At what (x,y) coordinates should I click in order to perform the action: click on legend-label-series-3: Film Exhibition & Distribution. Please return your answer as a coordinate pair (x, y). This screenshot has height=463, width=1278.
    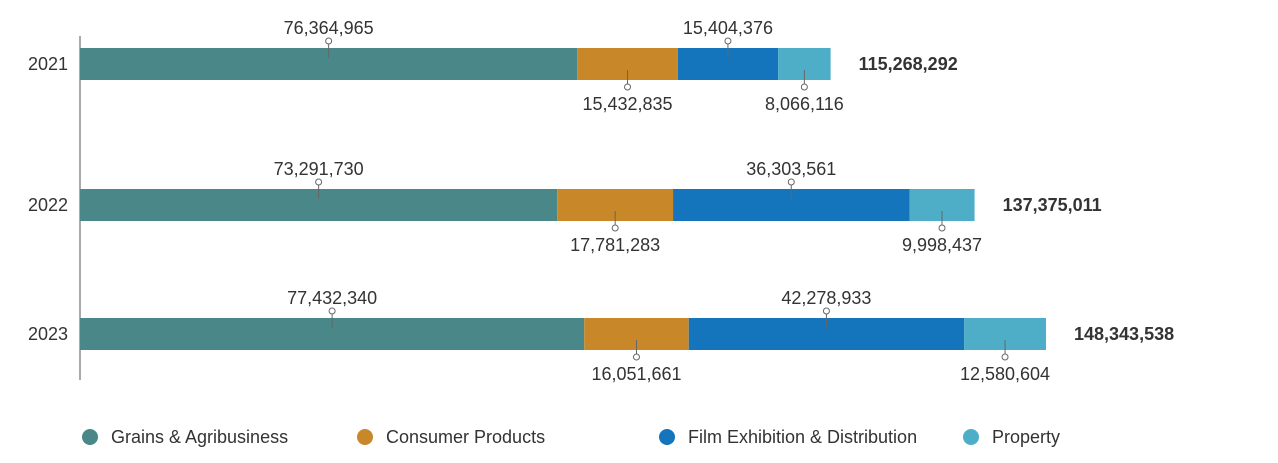
    Looking at the image, I should click on (802, 437).